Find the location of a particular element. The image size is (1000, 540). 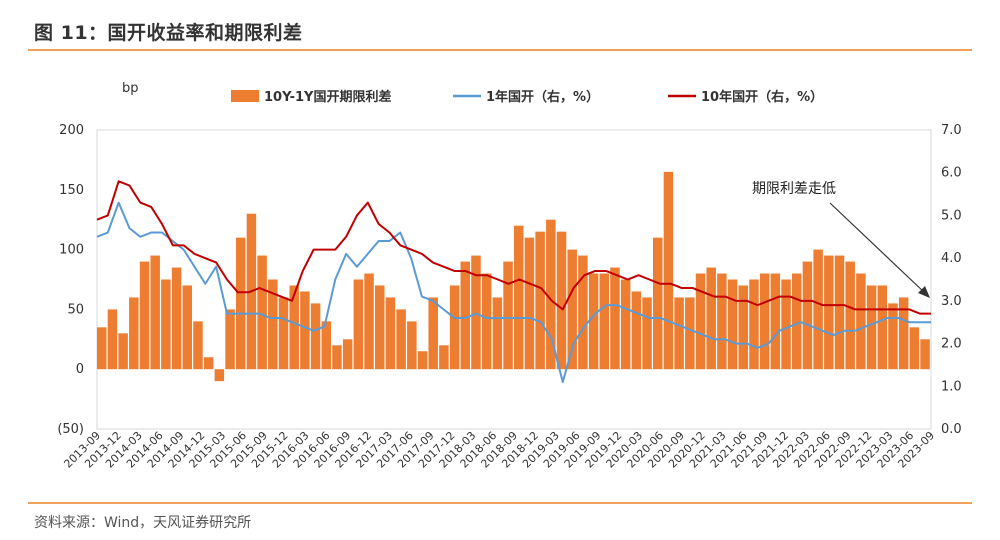

annotation-text: 期限利差走低 is located at coordinates (794, 189).